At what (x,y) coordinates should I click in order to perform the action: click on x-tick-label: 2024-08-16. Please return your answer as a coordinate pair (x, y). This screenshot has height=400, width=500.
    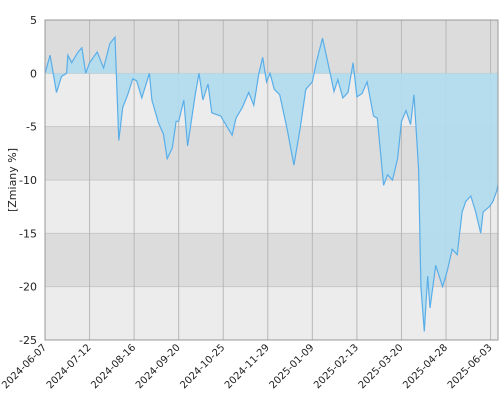
    Looking at the image, I should click on (113, 366).